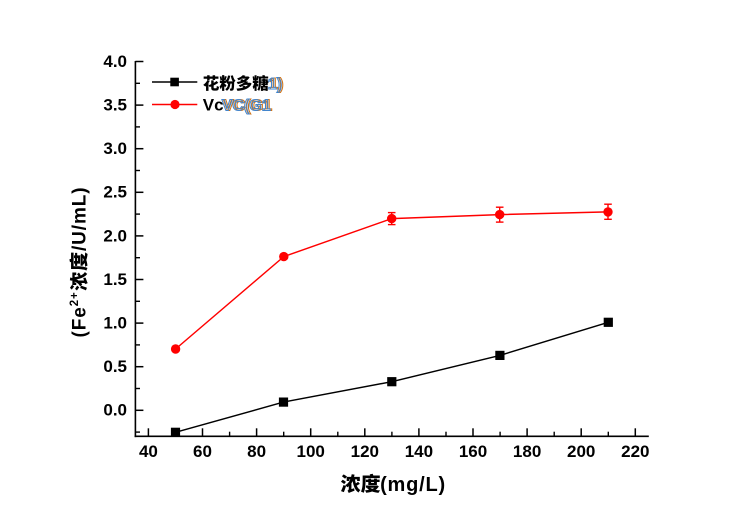 This screenshot has width=756, height=526. Describe the element at coordinates (115, 61) in the screenshot. I see `svg-text: 4.0` at that location.